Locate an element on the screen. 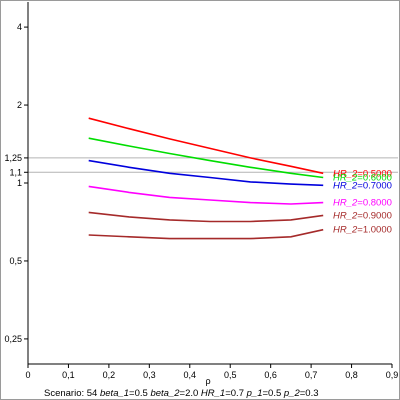 The width and height of the screenshot is (400, 400). x-tick-label-9: 0,9 is located at coordinates (392, 375).